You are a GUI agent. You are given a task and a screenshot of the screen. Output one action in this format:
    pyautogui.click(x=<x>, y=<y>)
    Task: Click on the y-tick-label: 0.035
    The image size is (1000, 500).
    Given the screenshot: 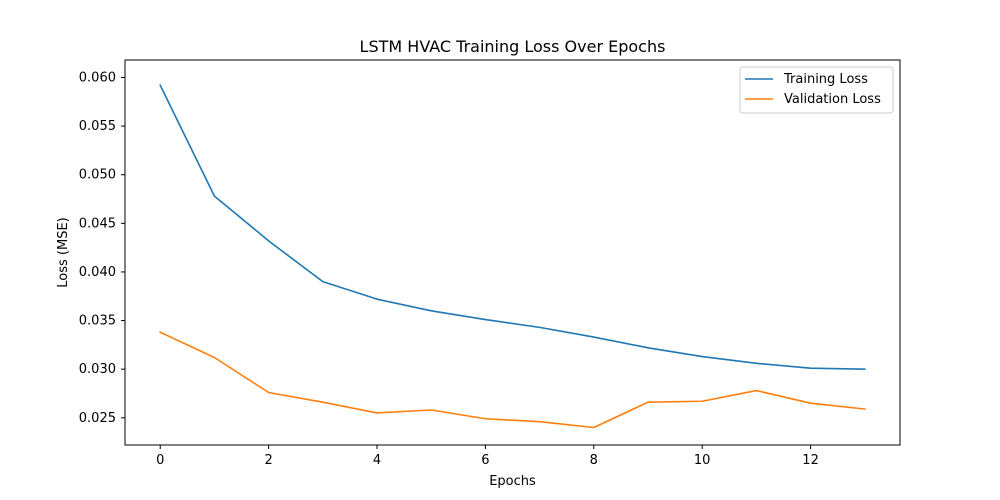 What is the action you would take?
    pyautogui.click(x=97, y=321)
    